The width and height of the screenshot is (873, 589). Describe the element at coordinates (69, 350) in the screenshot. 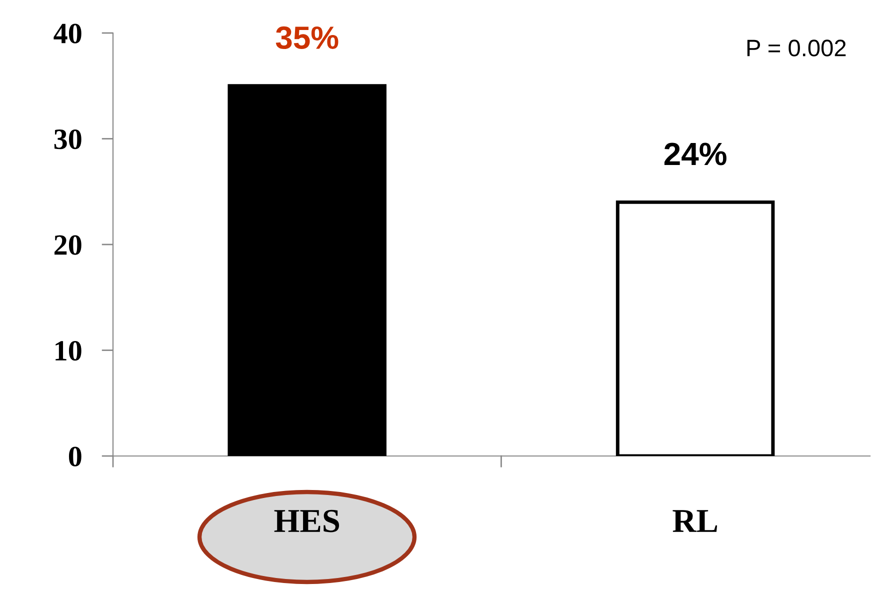

I see `y-tick-label: 10` at that location.